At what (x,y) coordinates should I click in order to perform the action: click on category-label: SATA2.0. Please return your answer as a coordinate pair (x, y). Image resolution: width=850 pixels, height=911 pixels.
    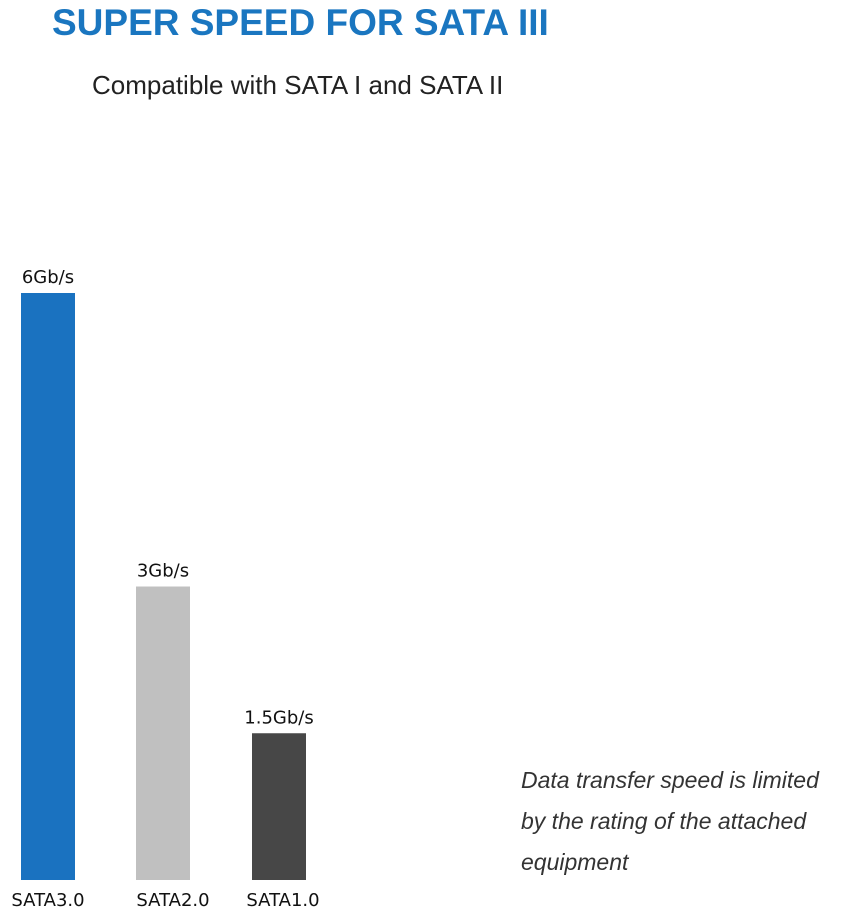
    Looking at the image, I should click on (172, 900).